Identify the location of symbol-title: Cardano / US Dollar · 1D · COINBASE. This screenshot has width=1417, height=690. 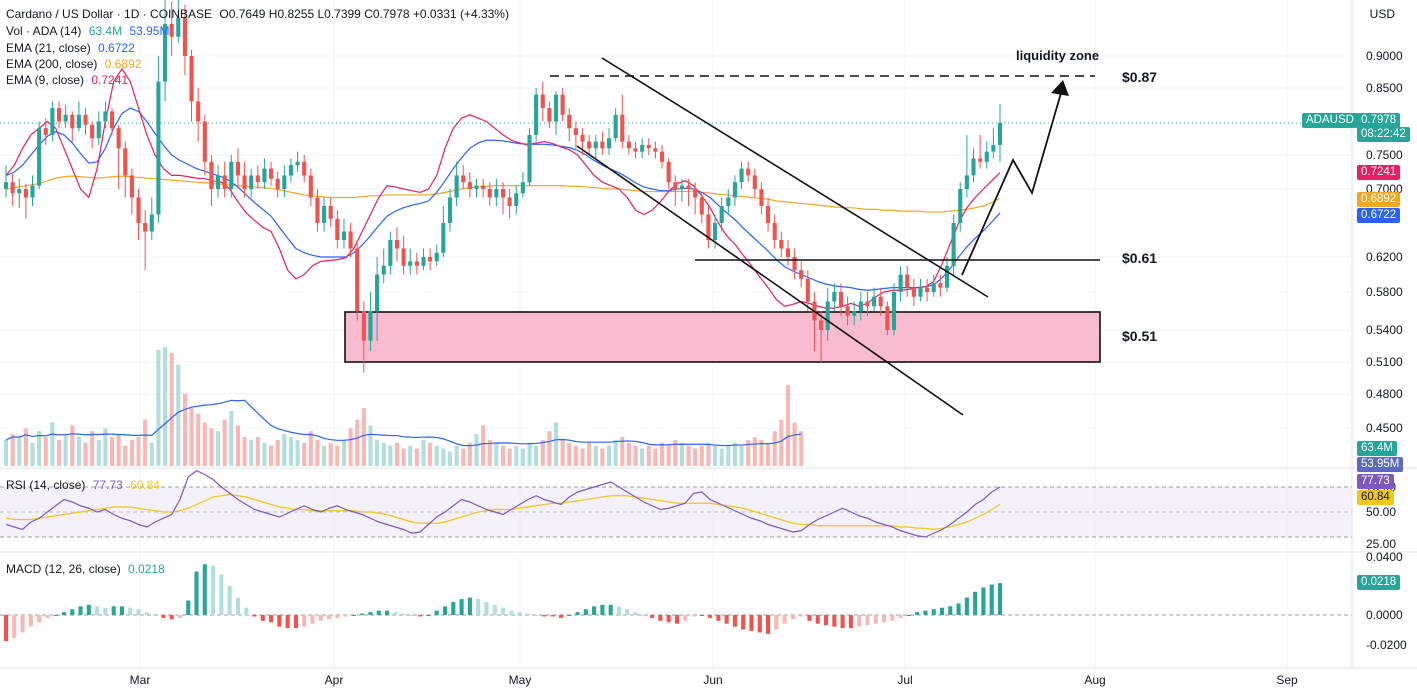
(109, 14).